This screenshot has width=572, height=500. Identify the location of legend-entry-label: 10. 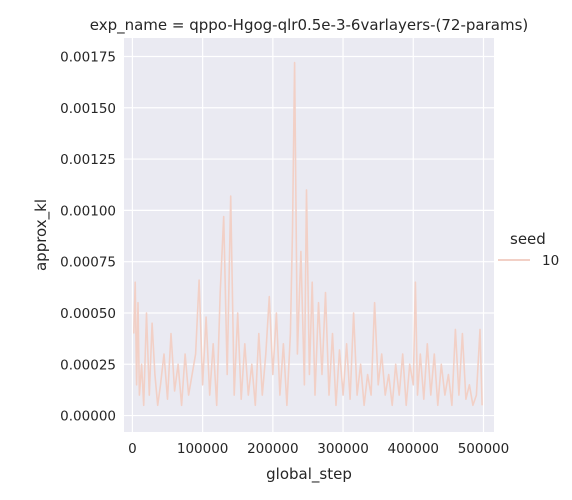
(550, 261).